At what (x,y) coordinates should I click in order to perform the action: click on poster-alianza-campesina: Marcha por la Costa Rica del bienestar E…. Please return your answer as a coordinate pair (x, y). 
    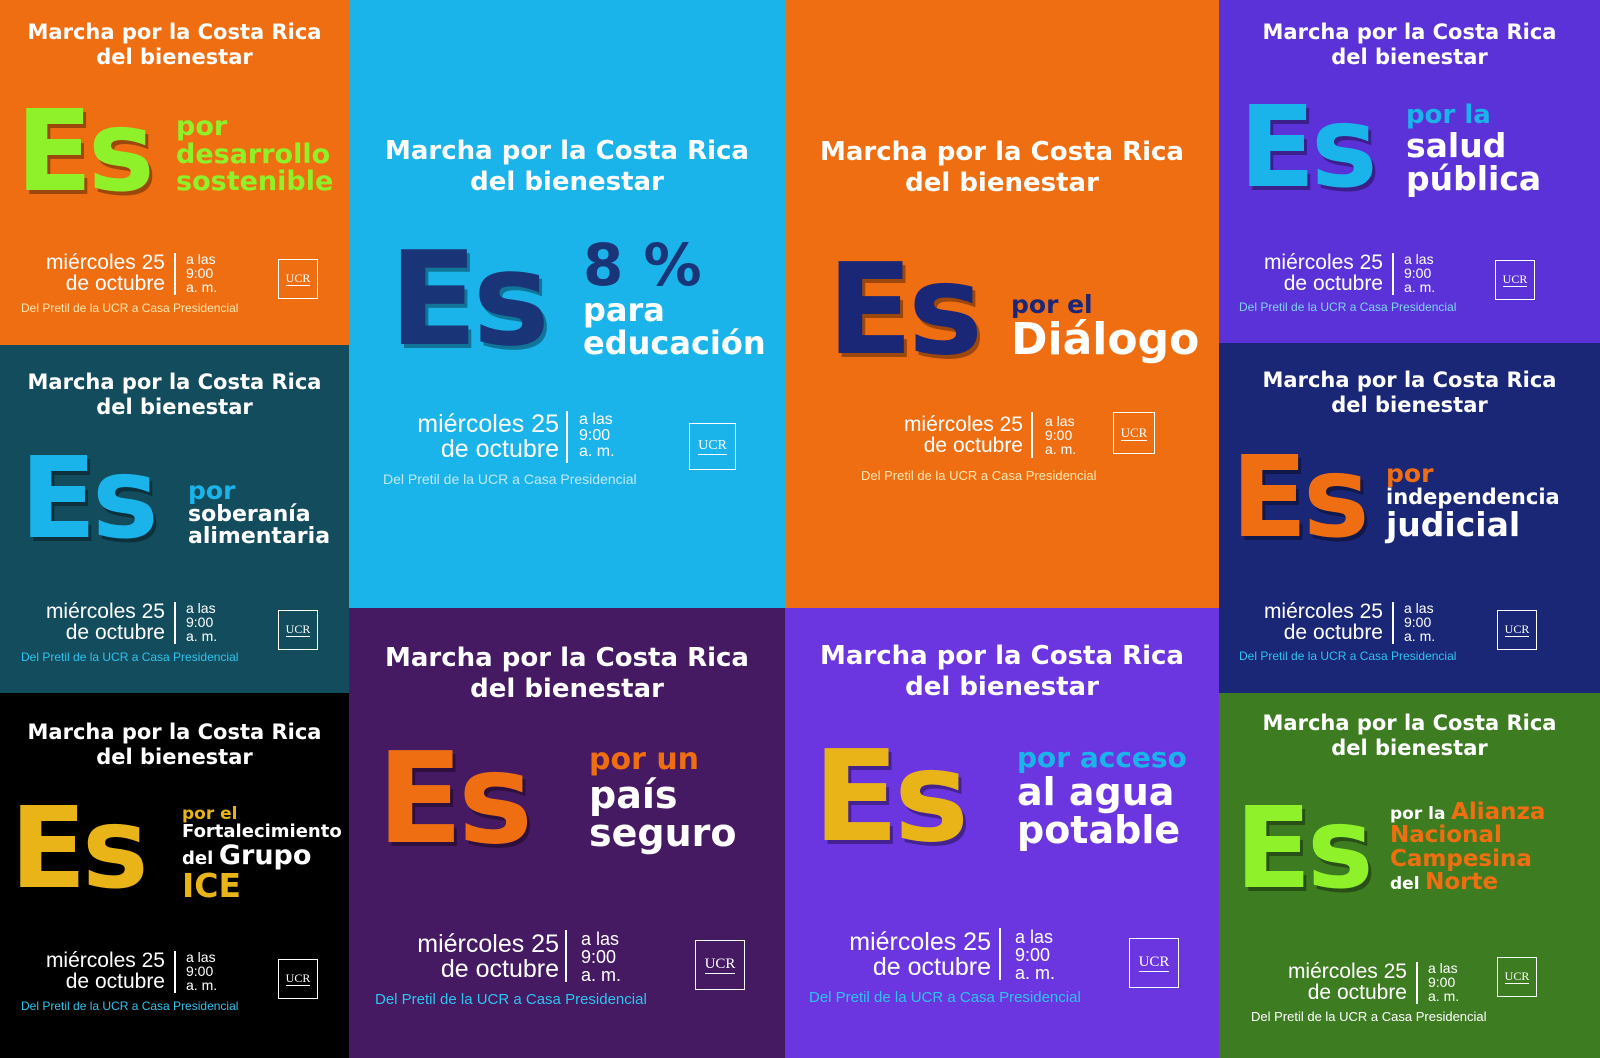
    Looking at the image, I should click on (1409, 875).